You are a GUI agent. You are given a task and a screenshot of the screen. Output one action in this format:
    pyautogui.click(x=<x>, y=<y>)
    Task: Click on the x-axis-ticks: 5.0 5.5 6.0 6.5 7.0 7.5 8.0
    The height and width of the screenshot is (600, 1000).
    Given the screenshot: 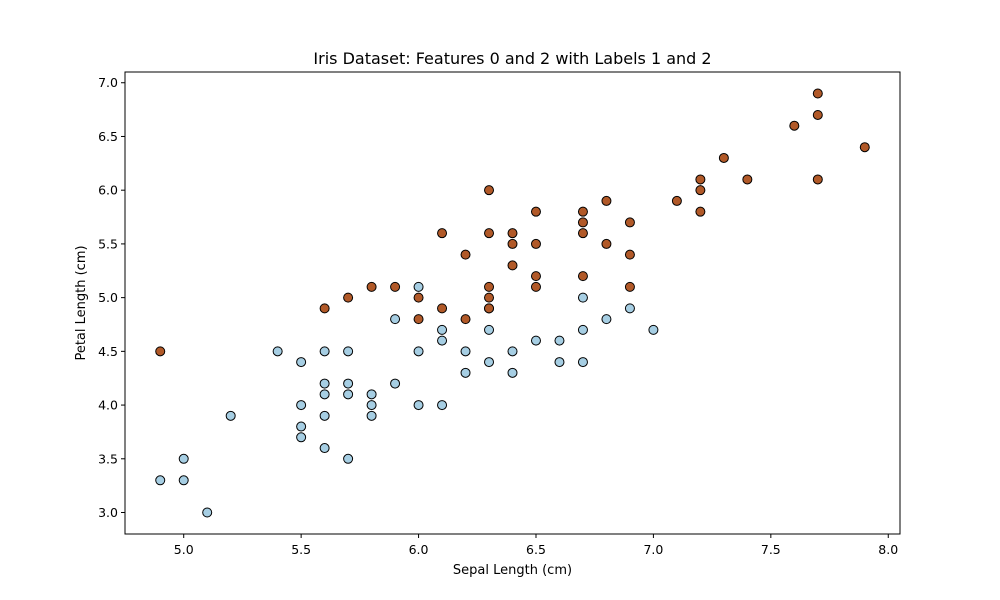 What is the action you would take?
    pyautogui.click(x=536, y=545)
    